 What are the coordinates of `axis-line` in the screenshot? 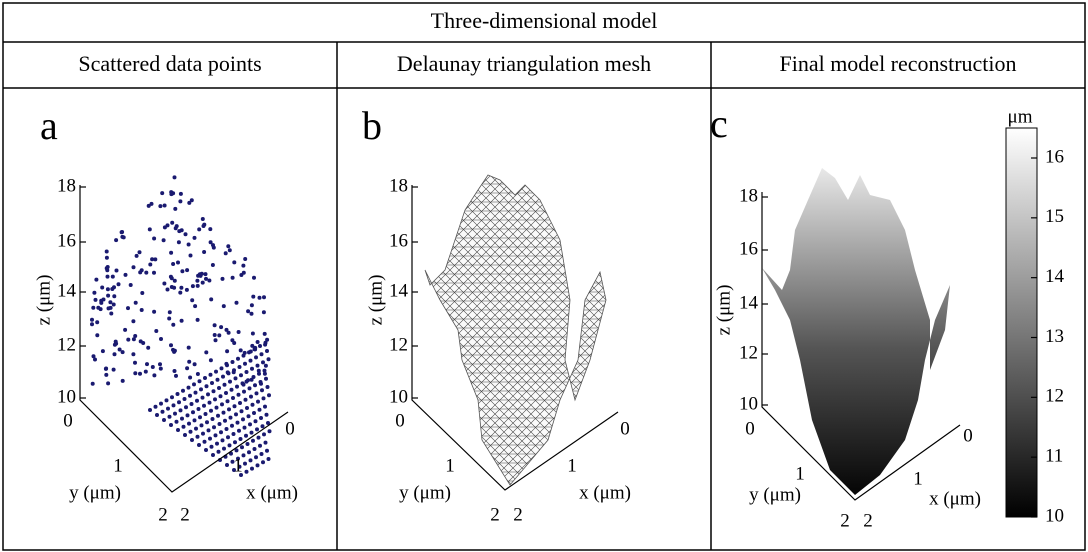 It's located at (184, 339).